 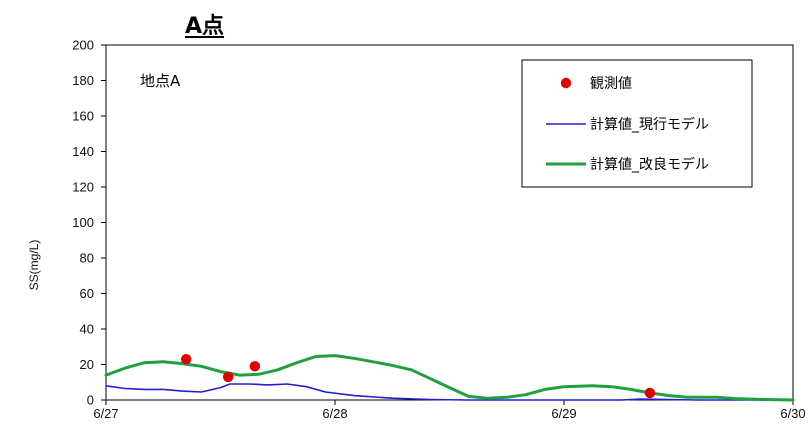 I want to click on y-tick-label: 200, so click(x=83, y=45).